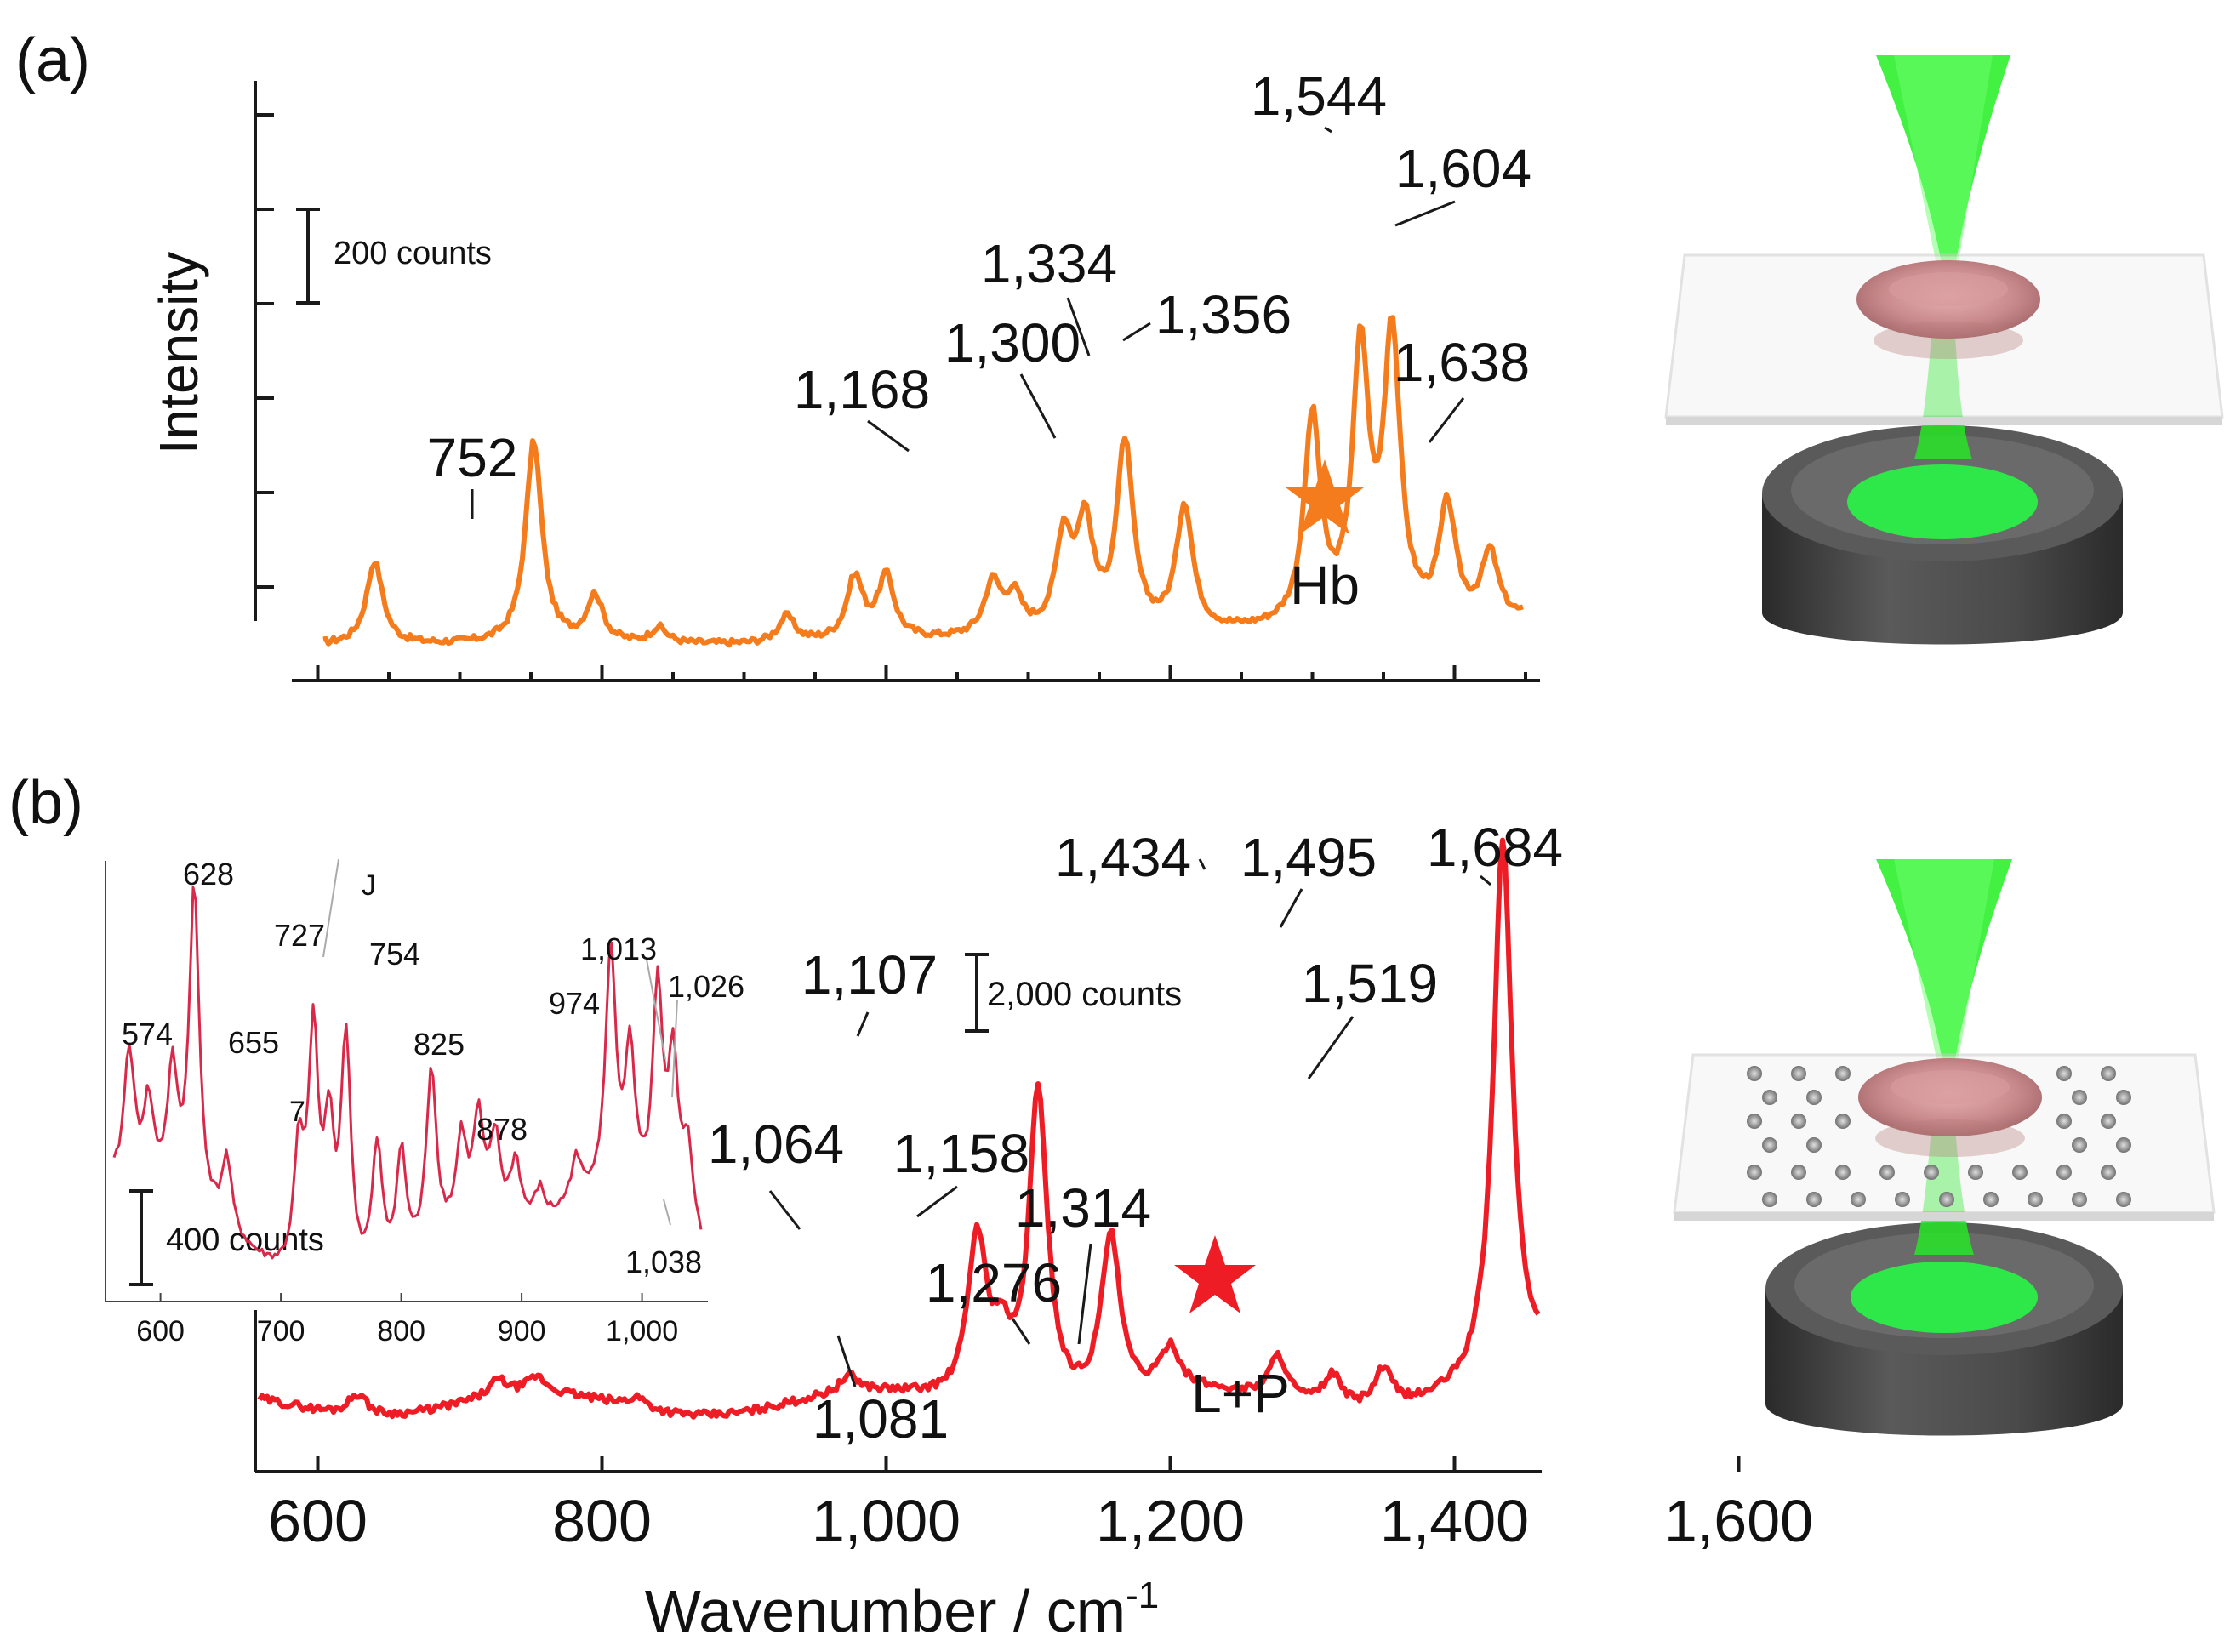 The height and width of the screenshot is (1652, 2230). I want to click on objective-lens-icon, so click(1942, 535).